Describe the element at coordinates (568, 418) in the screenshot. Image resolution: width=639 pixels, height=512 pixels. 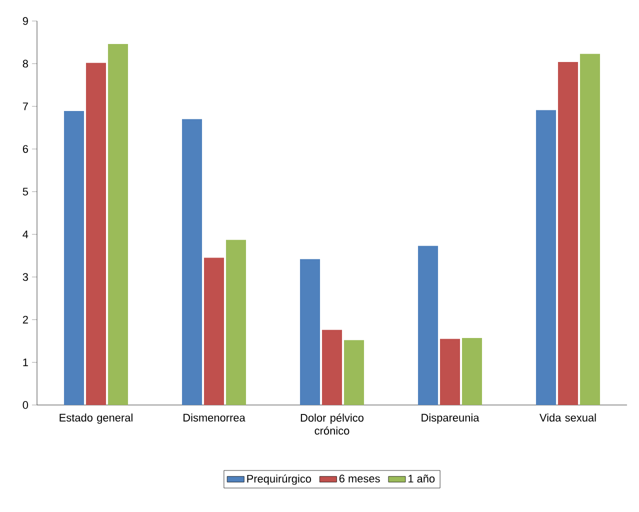
I see `x-tick-label: Vida sexual` at that location.